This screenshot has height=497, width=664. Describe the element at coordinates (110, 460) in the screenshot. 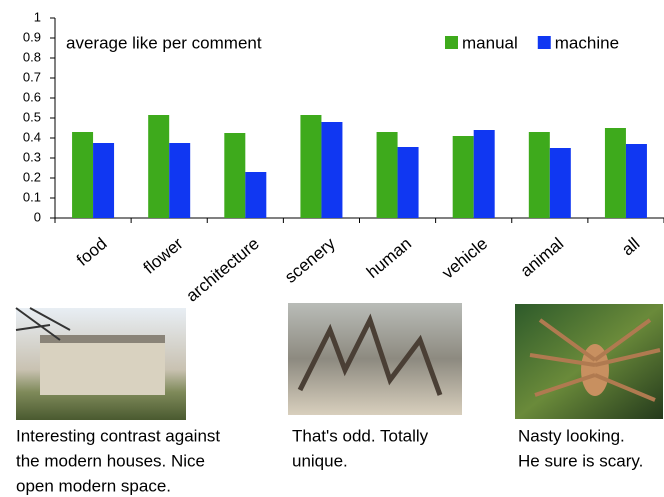

I see `caption-line: the modern houses. Nice` at that location.